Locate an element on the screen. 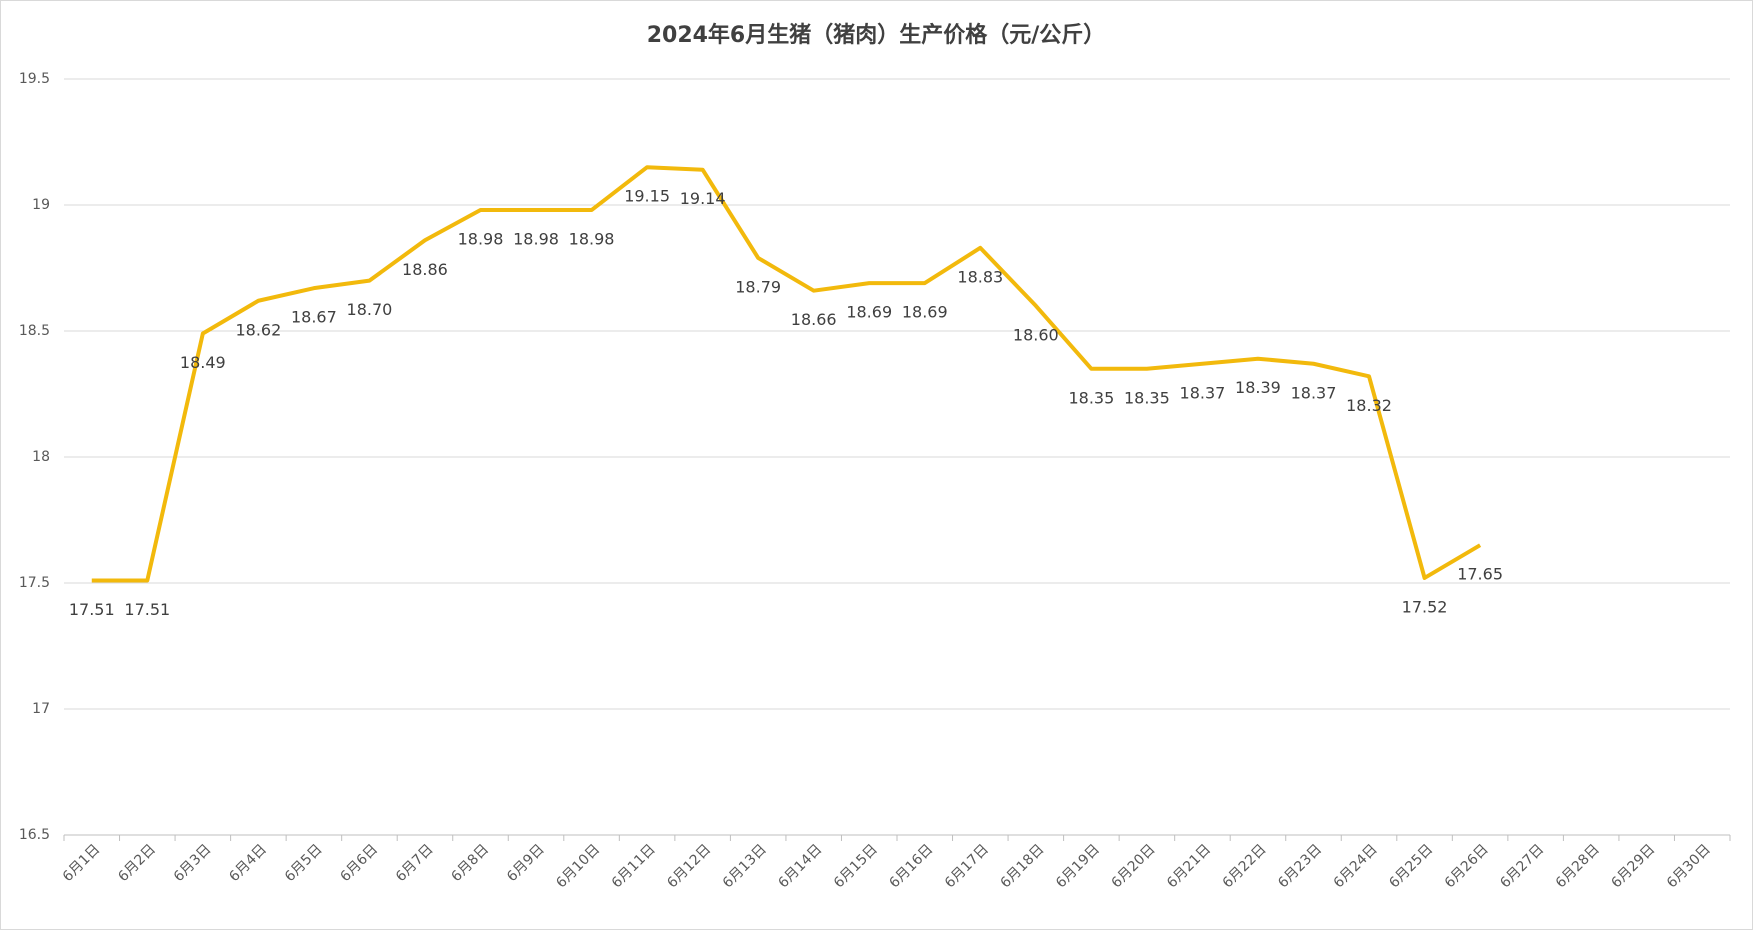 Image resolution: width=1753 pixels, height=930 pixels. data-label: 18.66 is located at coordinates (814, 319).